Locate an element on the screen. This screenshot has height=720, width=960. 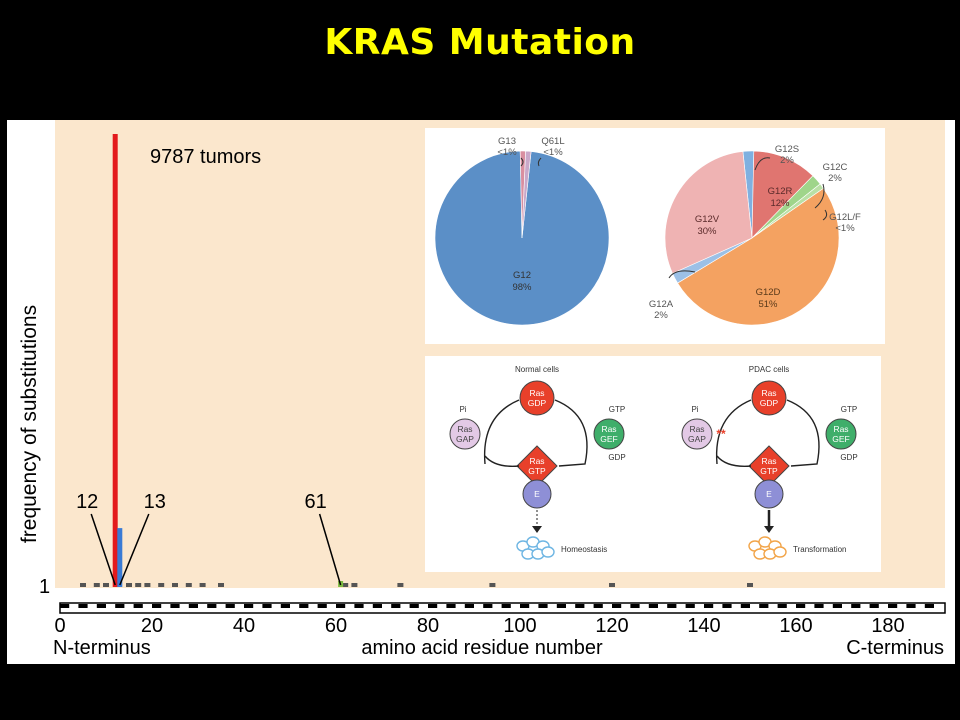
pie-chart-g12-variants is located at coordinates (752, 238).